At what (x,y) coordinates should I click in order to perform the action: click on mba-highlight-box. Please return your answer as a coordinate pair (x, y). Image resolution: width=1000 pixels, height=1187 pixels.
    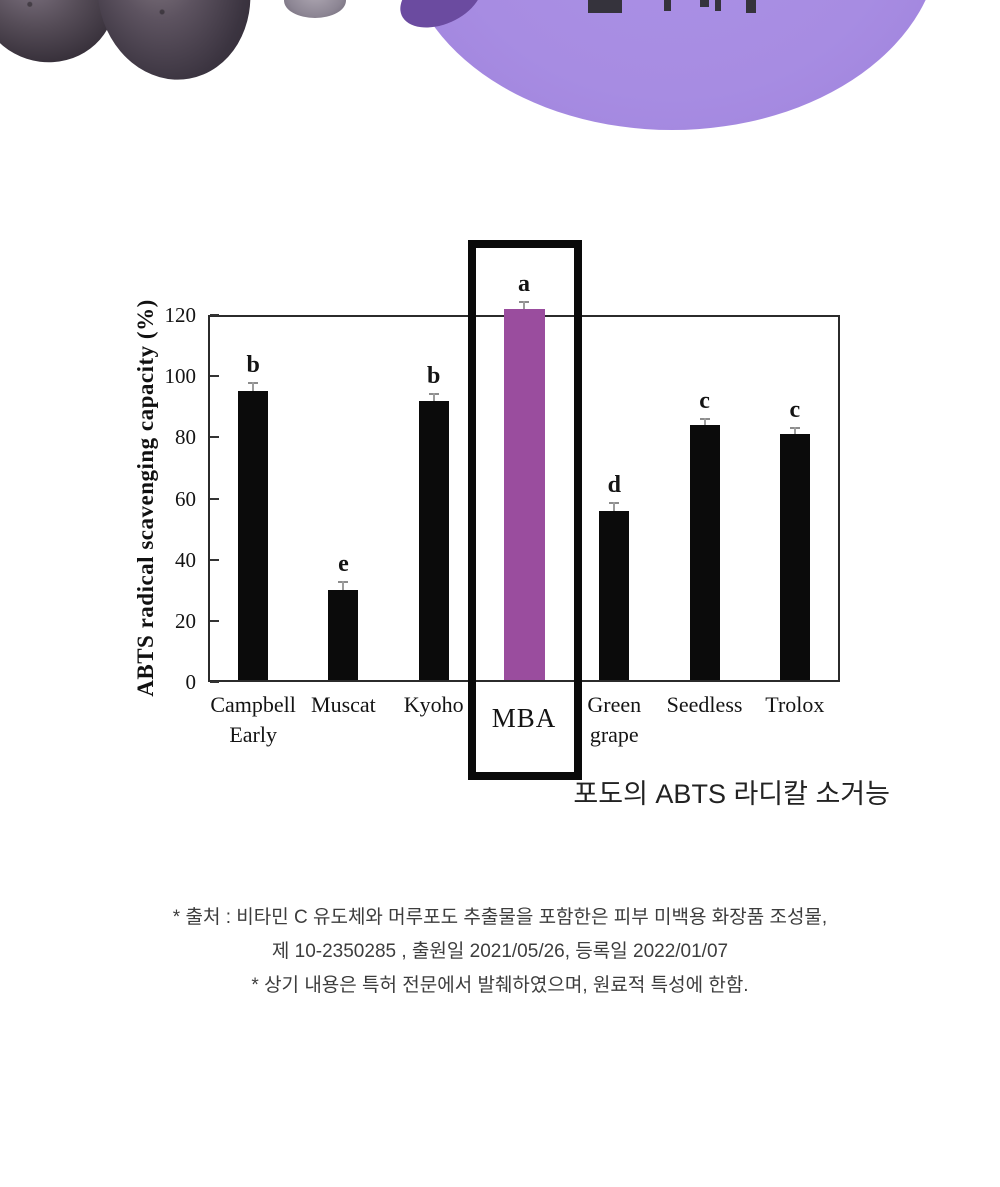
    Looking at the image, I should click on (525, 510).